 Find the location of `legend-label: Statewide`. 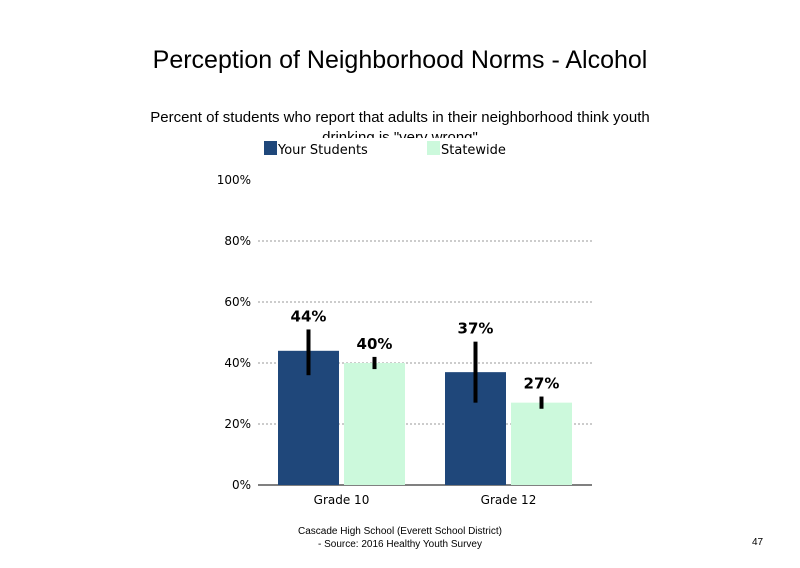

legend-label: Statewide is located at coordinates (473, 150).